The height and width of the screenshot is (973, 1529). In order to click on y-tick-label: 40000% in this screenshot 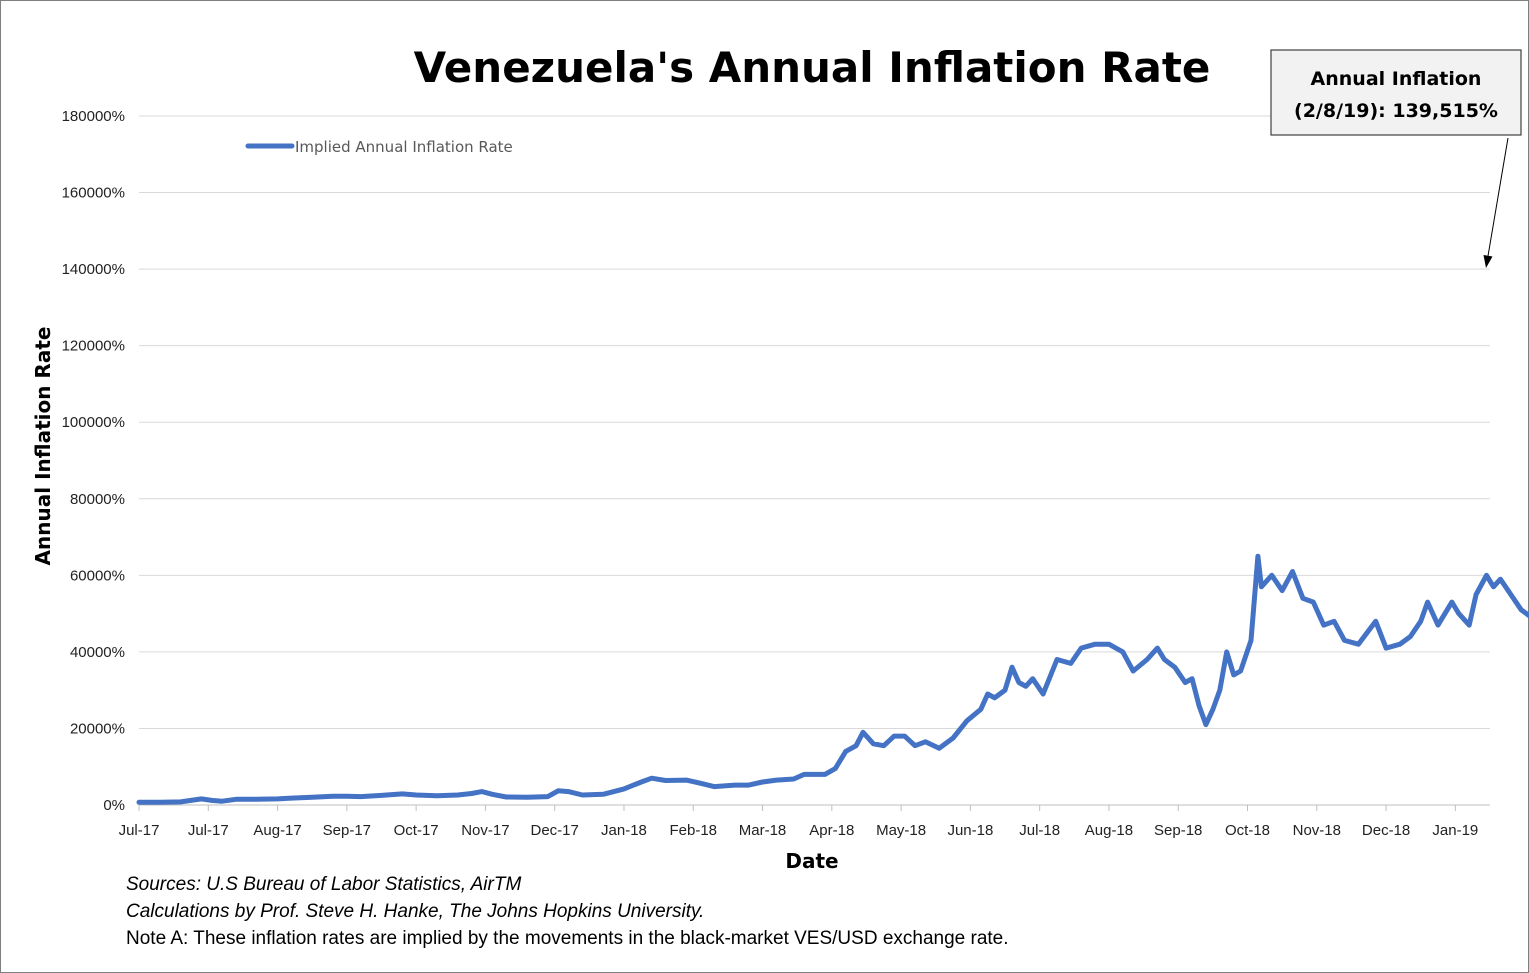, I will do `click(97, 652)`.